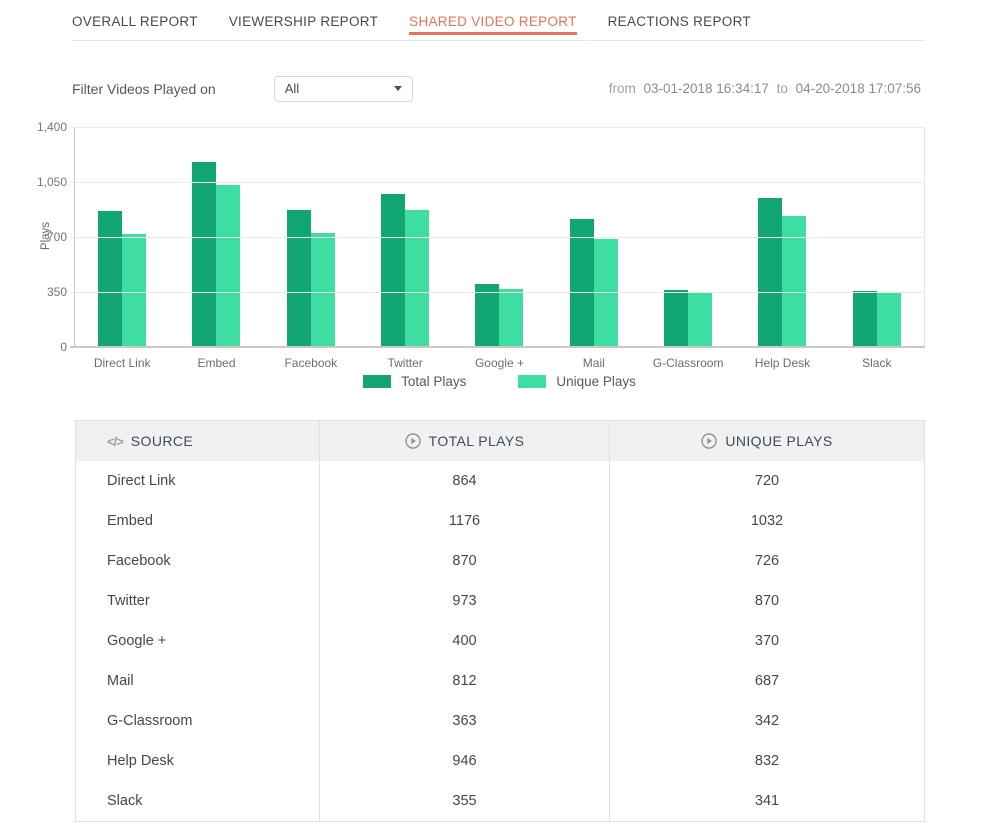 The image size is (999, 834). I want to click on bar-group-help-desk: Help Desk, so click(782, 248).